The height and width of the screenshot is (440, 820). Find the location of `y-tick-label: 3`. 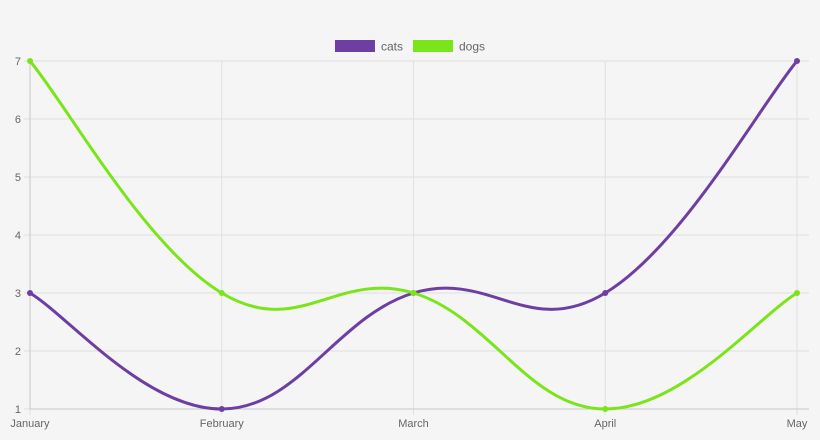

y-tick-label: 3 is located at coordinates (18, 294).